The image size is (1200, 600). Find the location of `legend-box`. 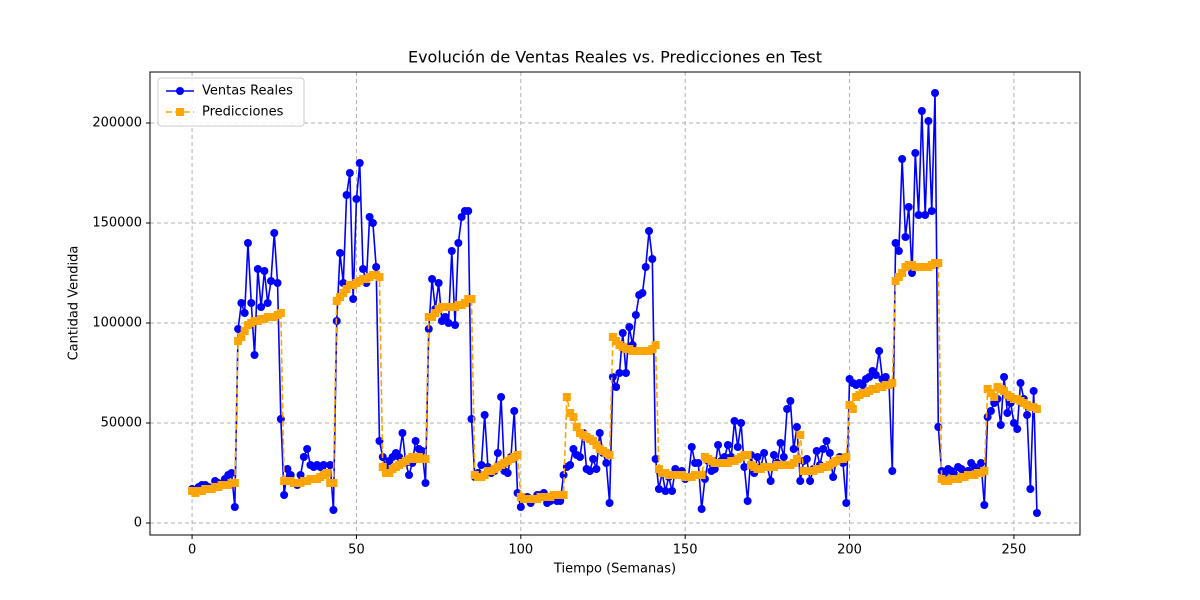

legend-box is located at coordinates (231, 102).